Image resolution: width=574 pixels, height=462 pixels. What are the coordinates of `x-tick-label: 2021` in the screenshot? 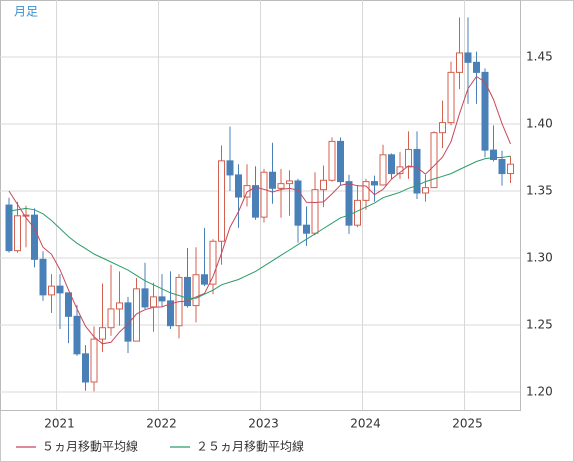 It's located at (59, 424).